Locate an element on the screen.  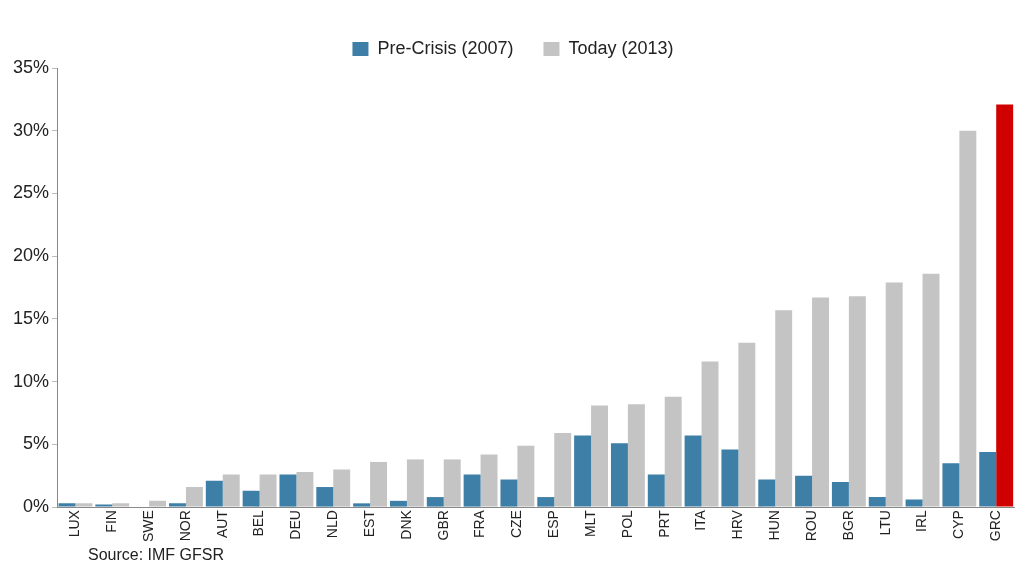
legend-label: Today (2013) is located at coordinates (621, 47).